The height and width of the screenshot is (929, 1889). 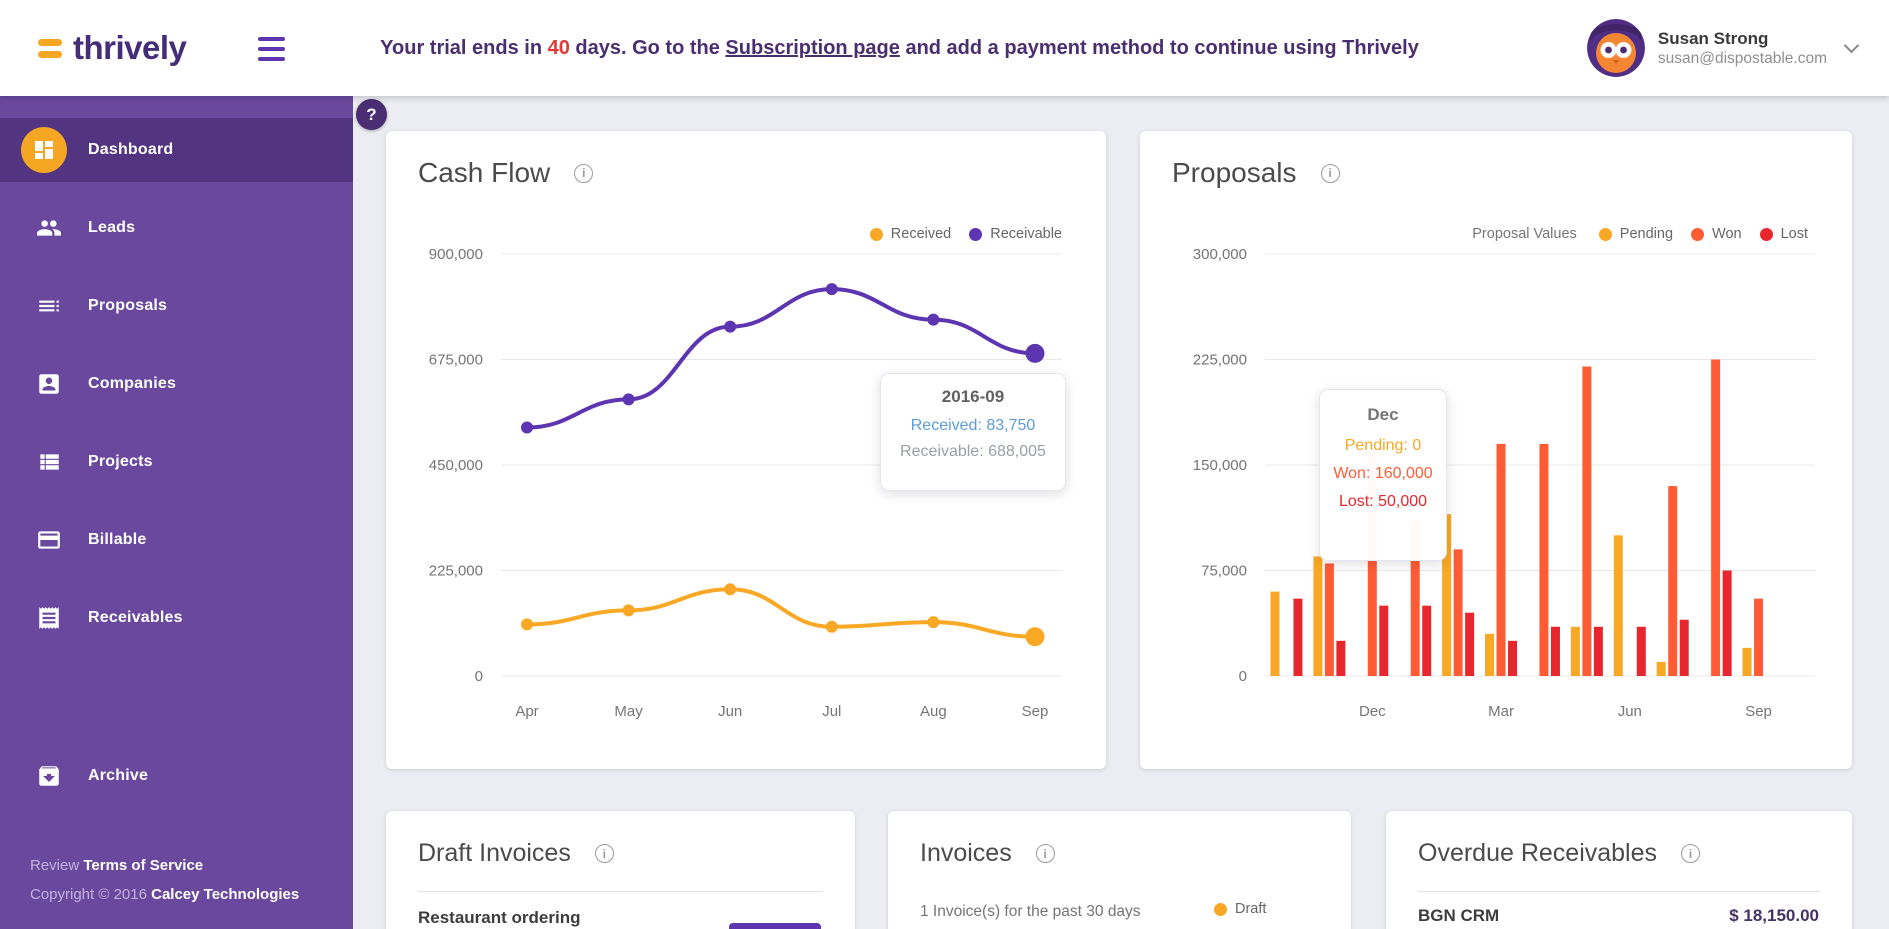 I want to click on trial-text: days. Go to the, so click(x=647, y=47).